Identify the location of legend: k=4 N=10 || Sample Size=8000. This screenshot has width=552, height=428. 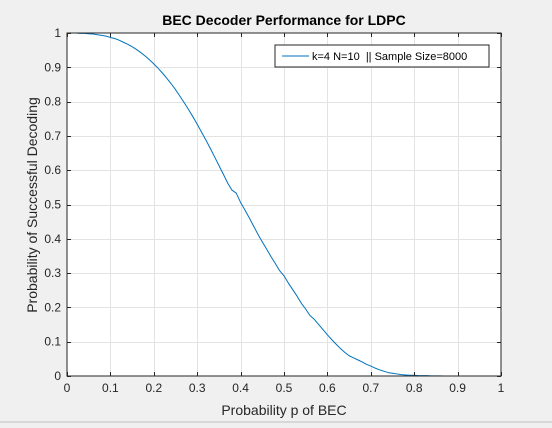
(382, 56).